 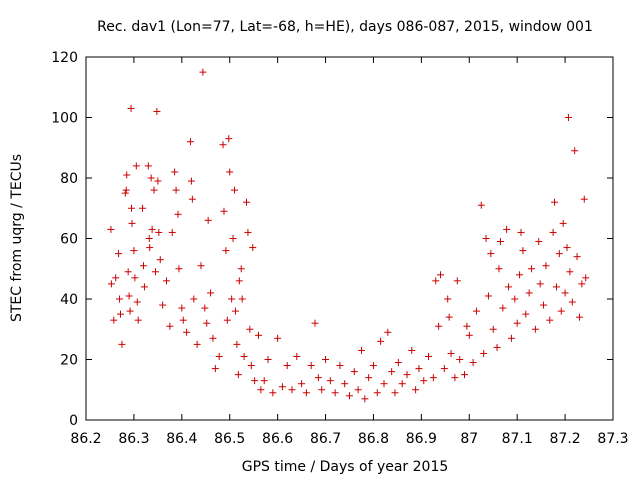 What do you see at coordinates (336, 179) in the screenshot?
I see `y-tick: 80` at bounding box center [336, 179].